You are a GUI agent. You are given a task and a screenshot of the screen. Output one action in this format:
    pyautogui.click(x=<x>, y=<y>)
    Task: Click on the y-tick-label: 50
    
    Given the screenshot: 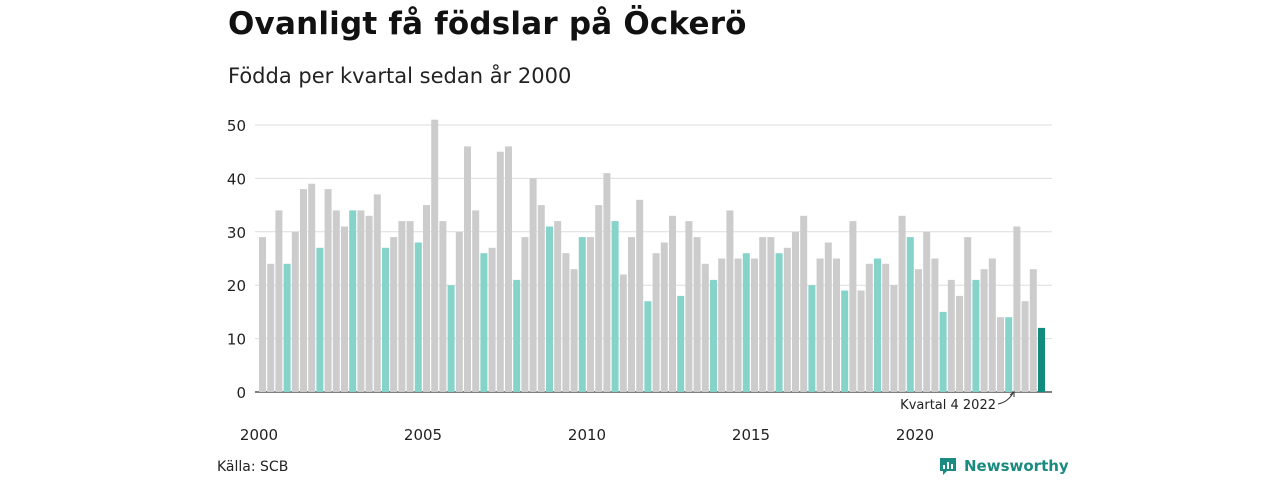 What is the action you would take?
    pyautogui.click(x=236, y=126)
    